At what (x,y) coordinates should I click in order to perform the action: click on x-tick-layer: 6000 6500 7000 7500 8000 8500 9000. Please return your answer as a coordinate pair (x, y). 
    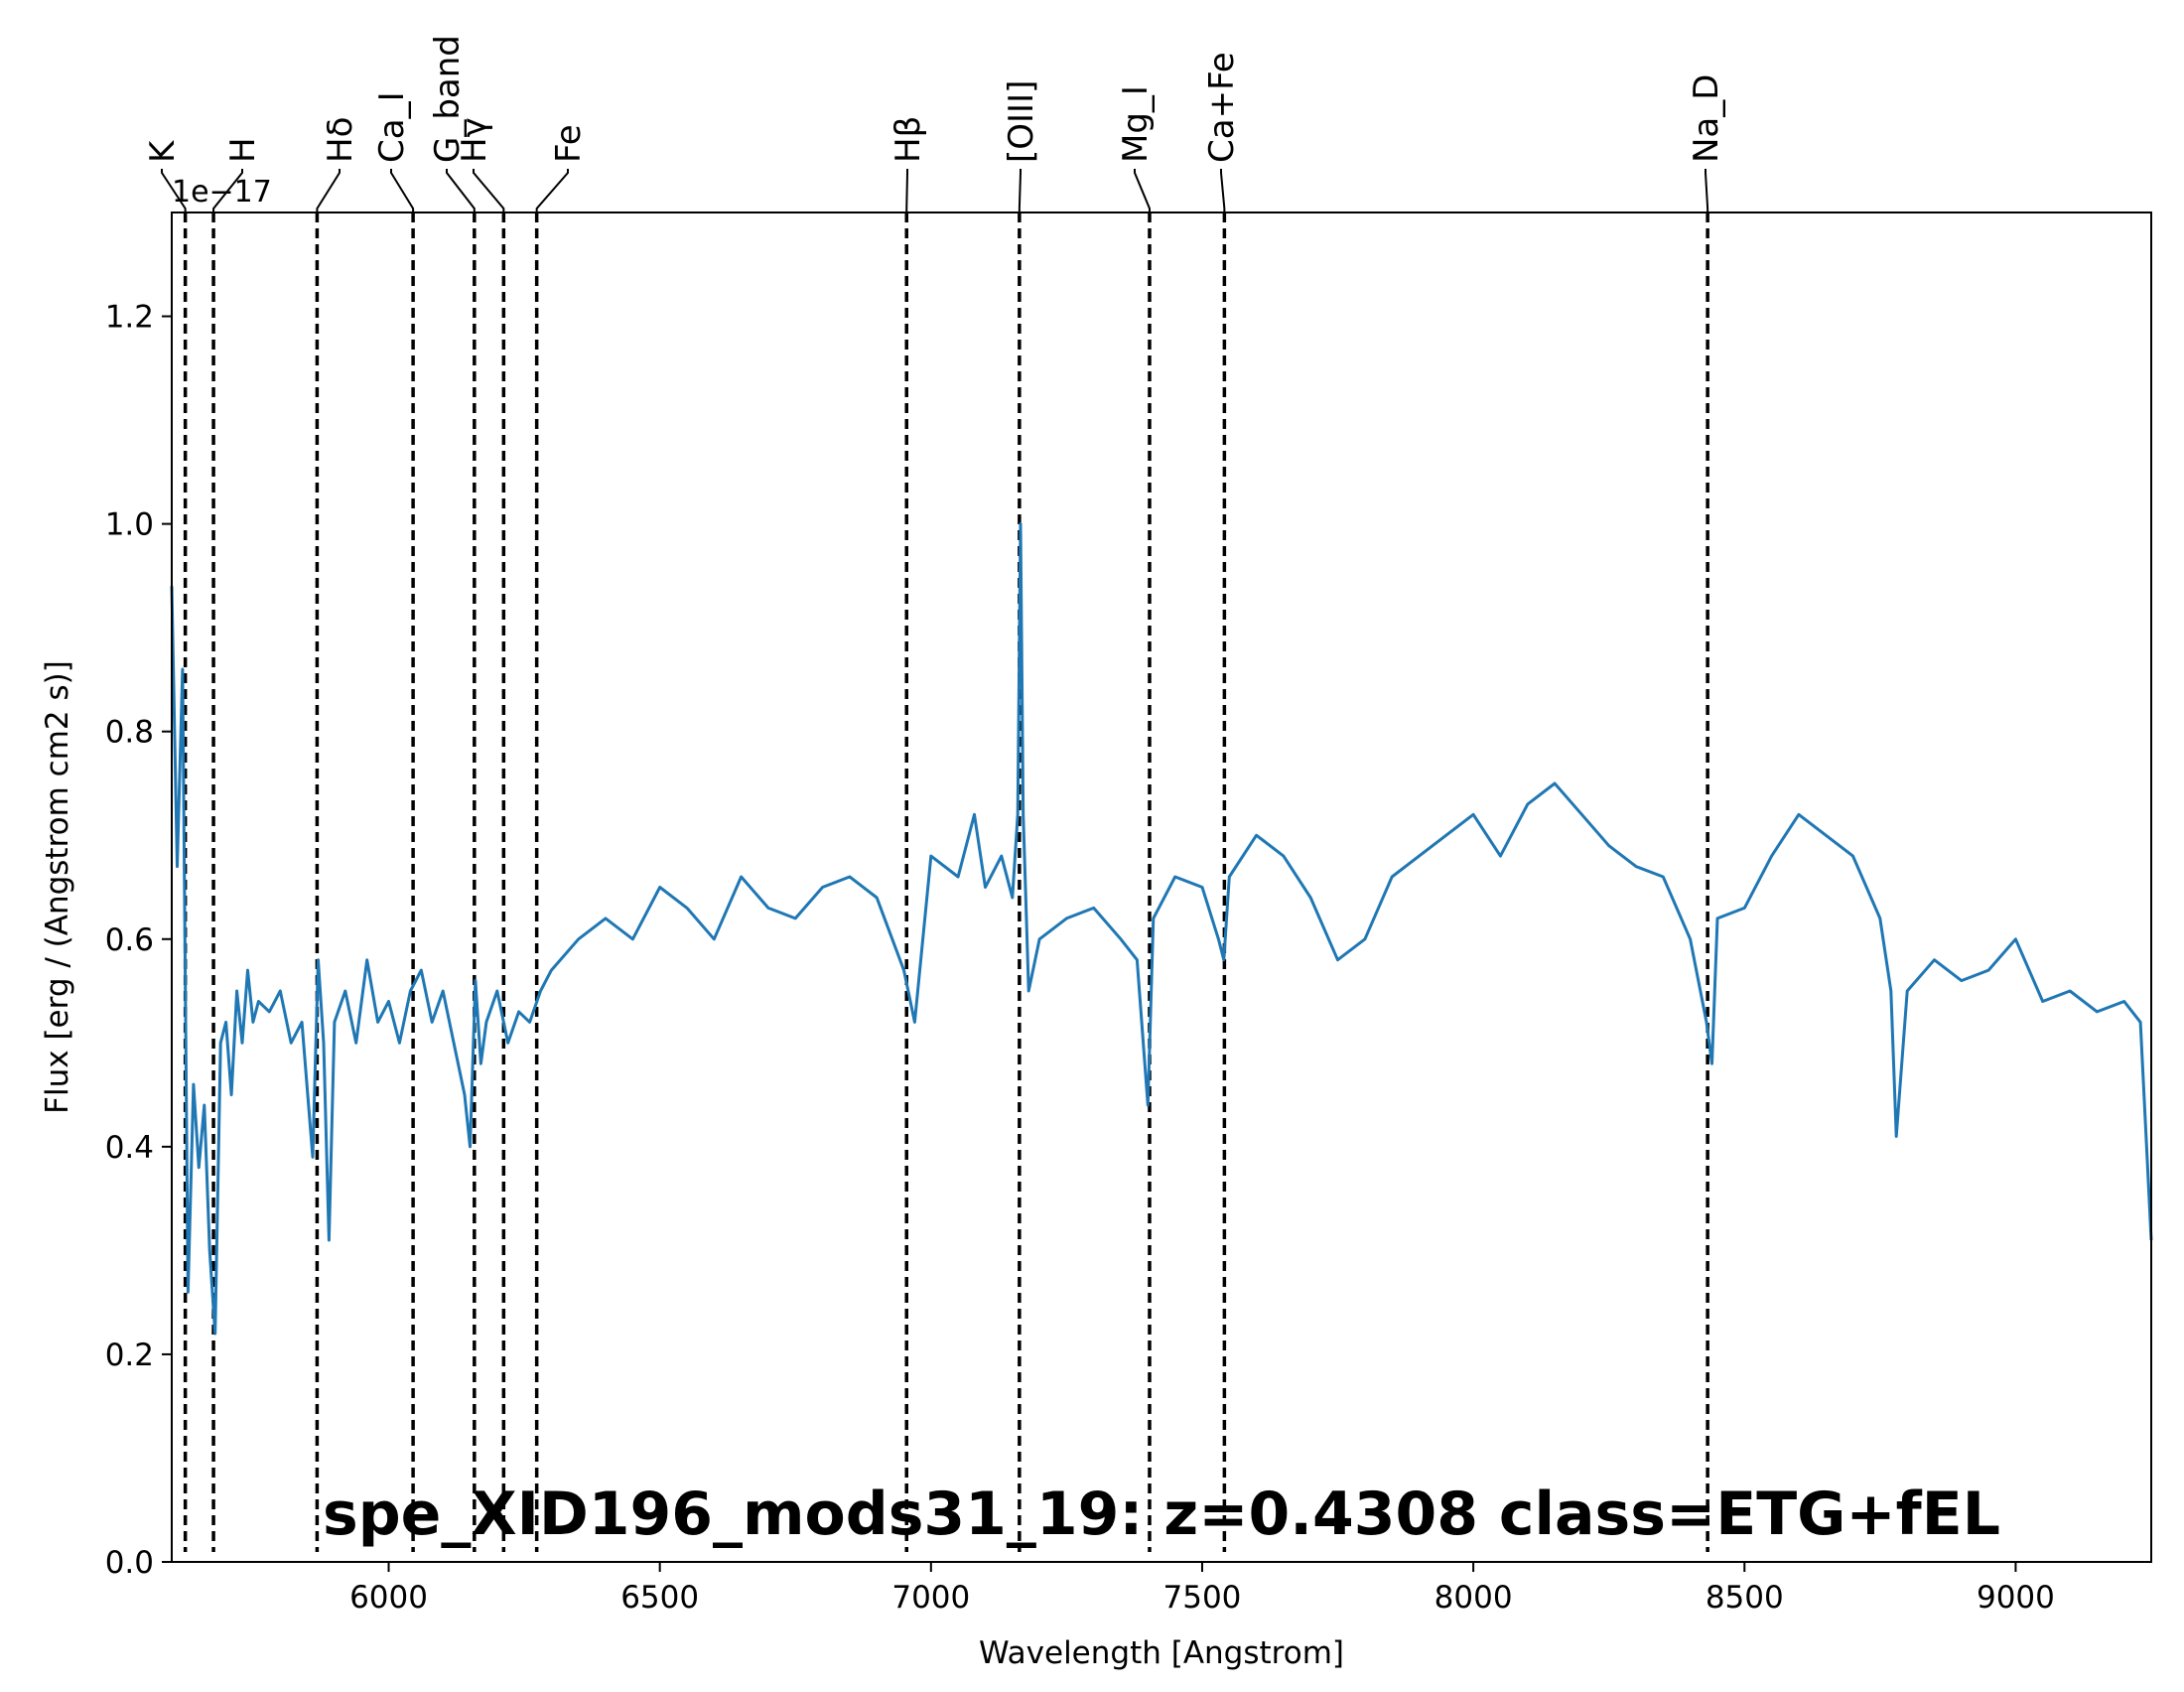
    Looking at the image, I should click on (1202, 1589).